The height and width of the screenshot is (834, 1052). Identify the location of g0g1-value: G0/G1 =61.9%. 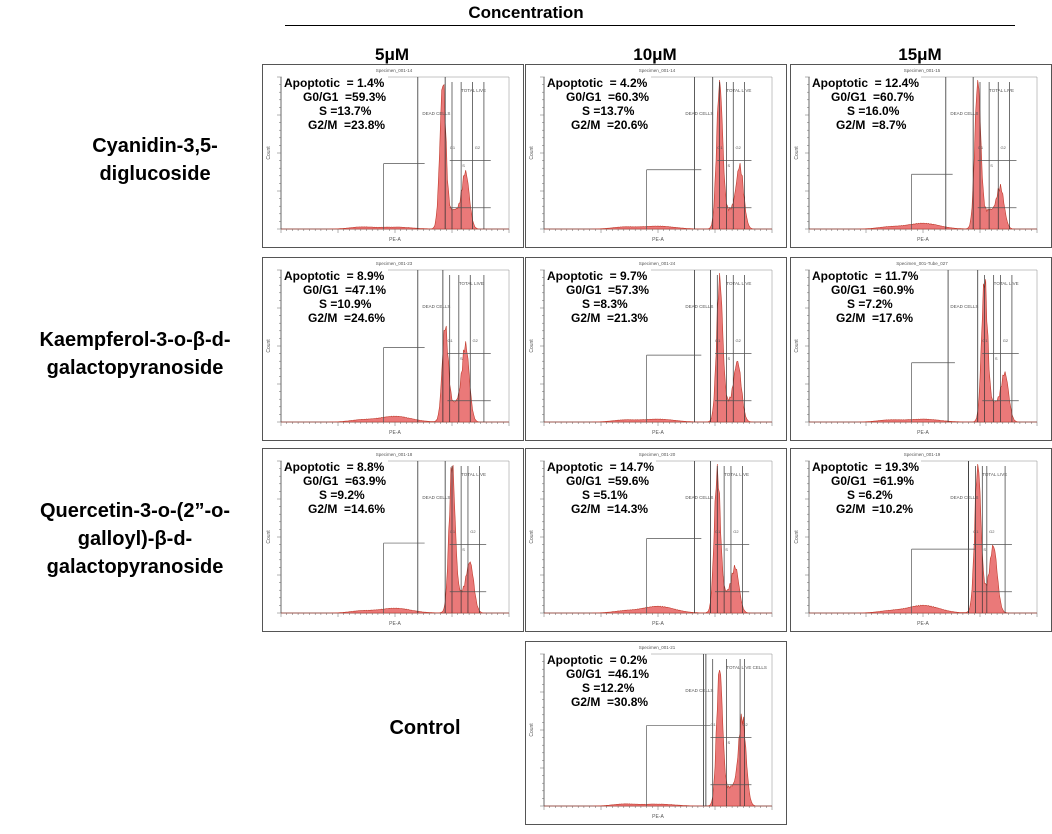
(873, 481).